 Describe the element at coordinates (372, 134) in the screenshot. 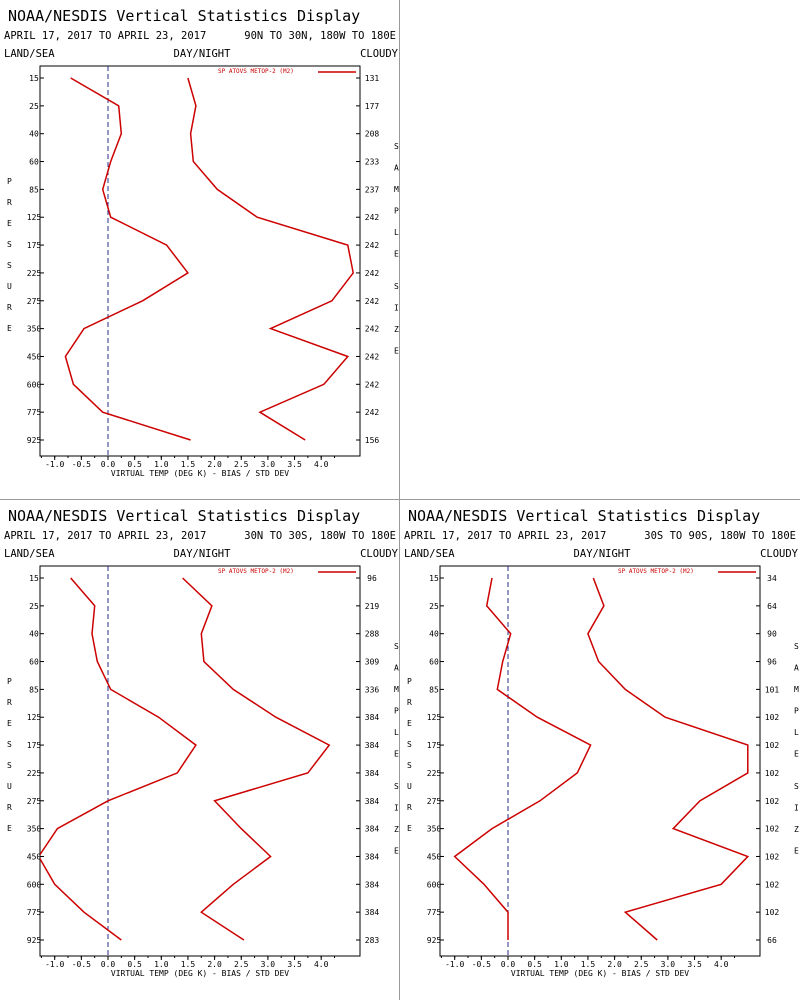

I see `sample-size-label: 208` at that location.